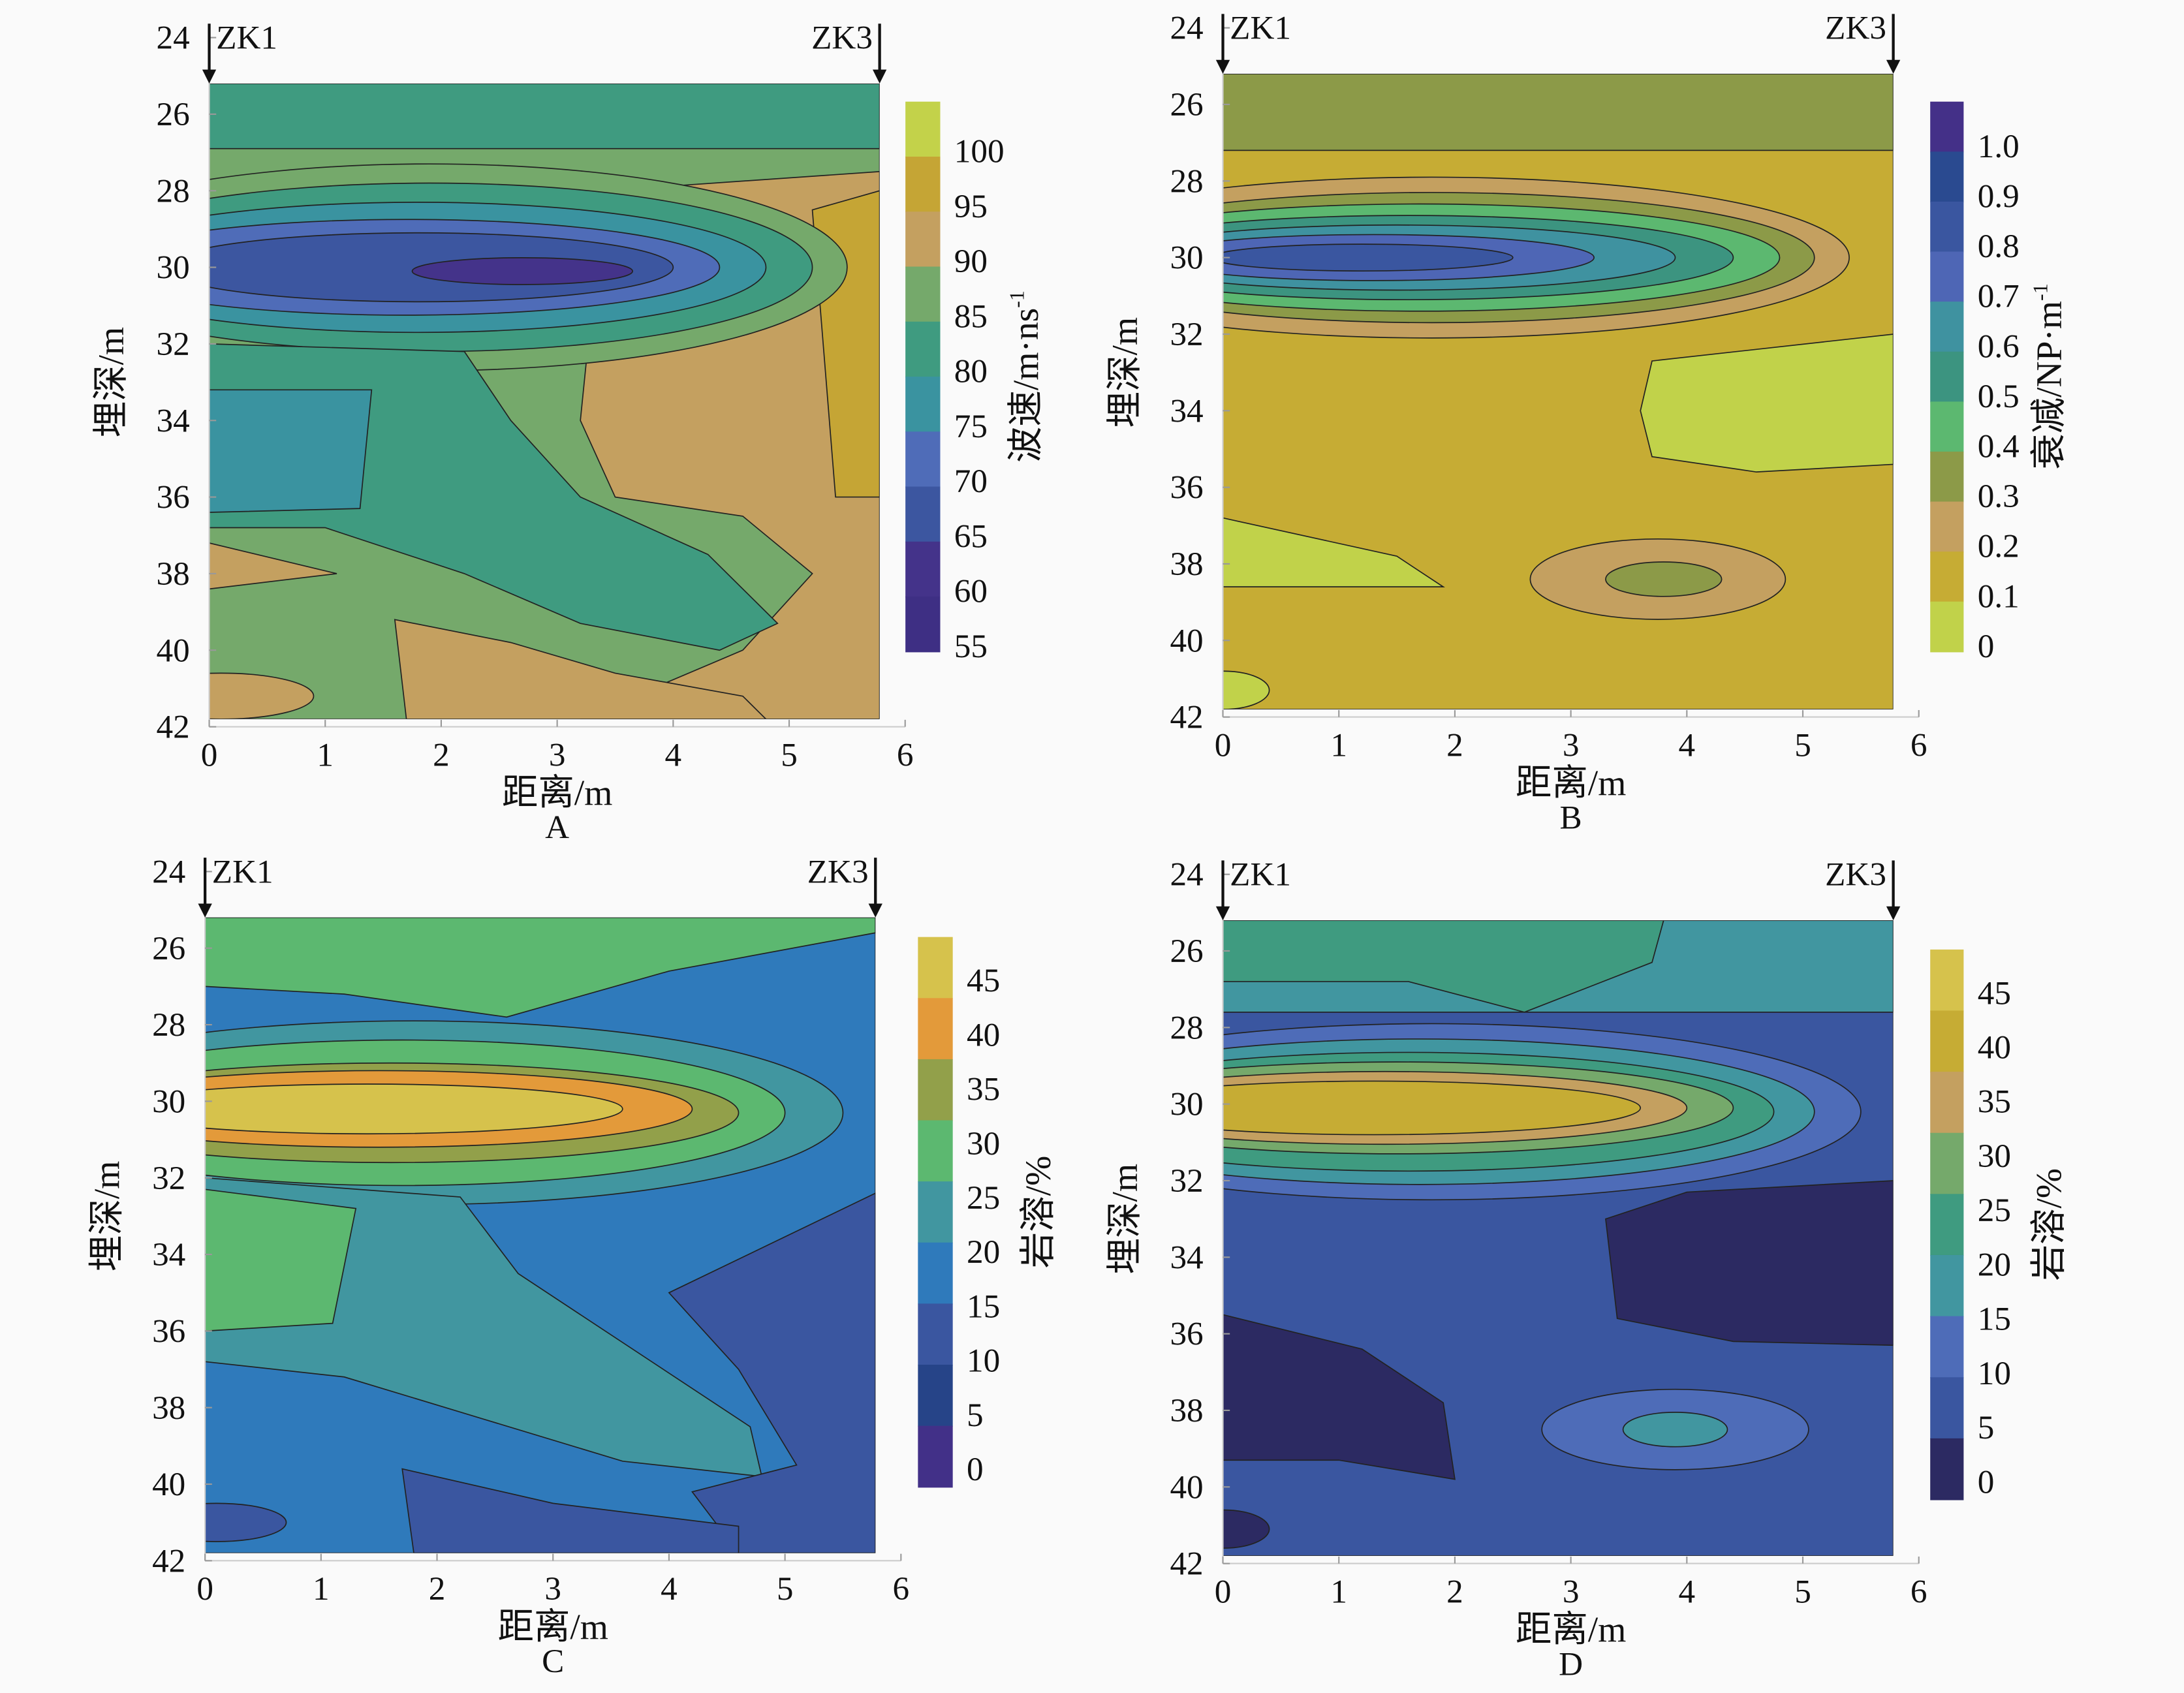 This screenshot has height=1693, width=2184. Describe the element at coordinates (169, 1561) in the screenshot. I see `y-tick-label: 42` at that location.